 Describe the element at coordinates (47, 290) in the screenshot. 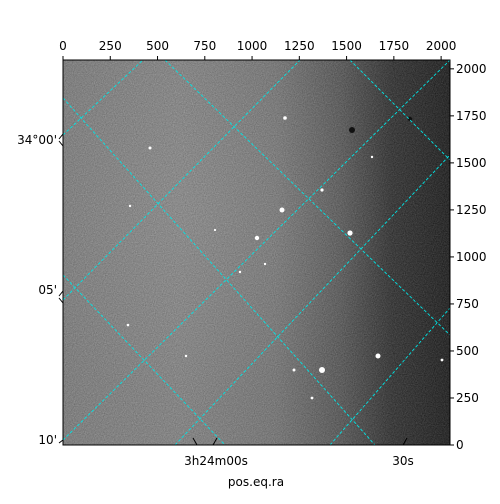

I see `left-tick-label: 05'` at that location.